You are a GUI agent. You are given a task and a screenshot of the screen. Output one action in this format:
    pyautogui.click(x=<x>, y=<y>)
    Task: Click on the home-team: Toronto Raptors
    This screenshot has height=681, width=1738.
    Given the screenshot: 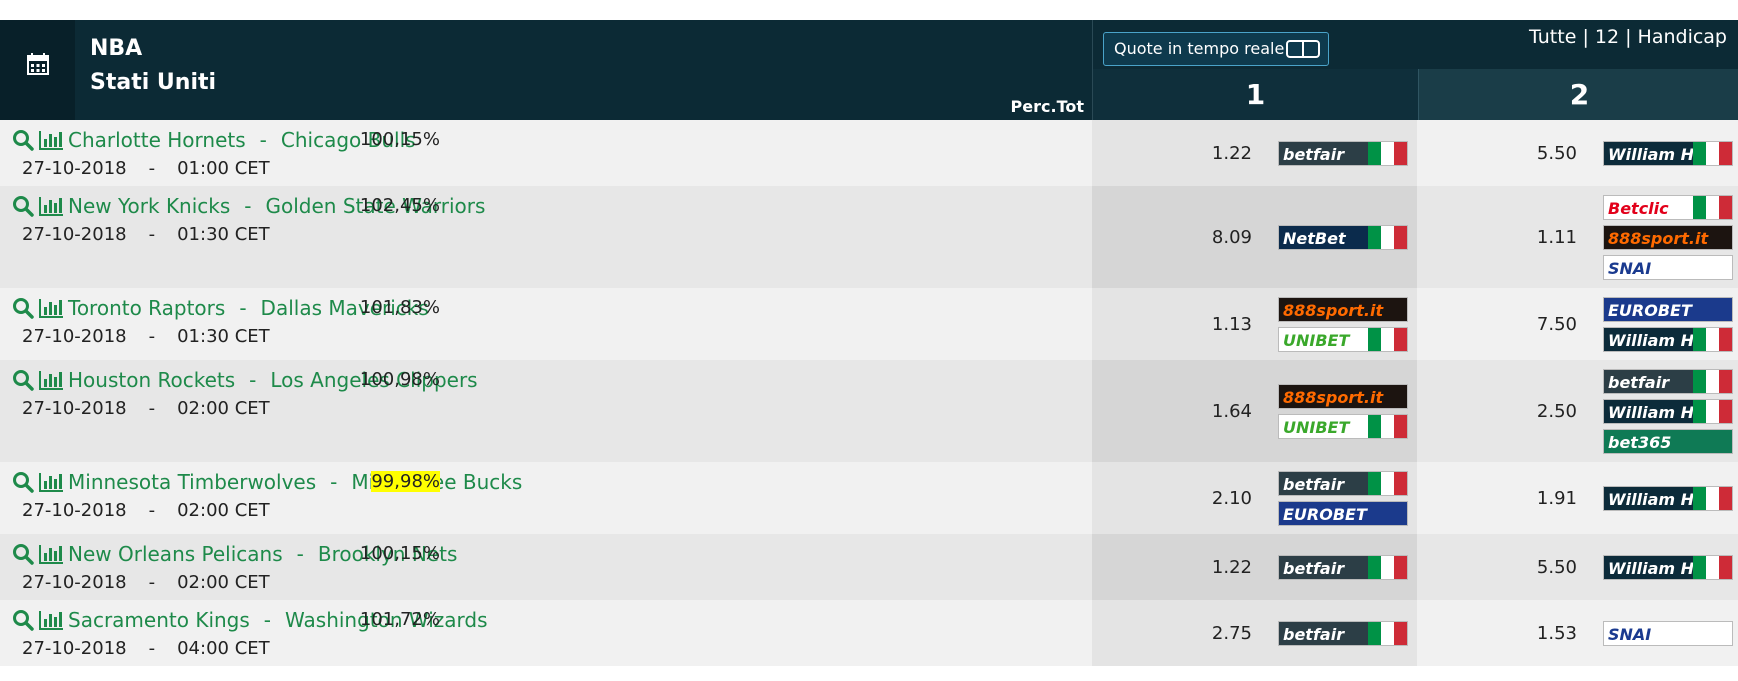 What is the action you would take?
    pyautogui.click(x=147, y=308)
    